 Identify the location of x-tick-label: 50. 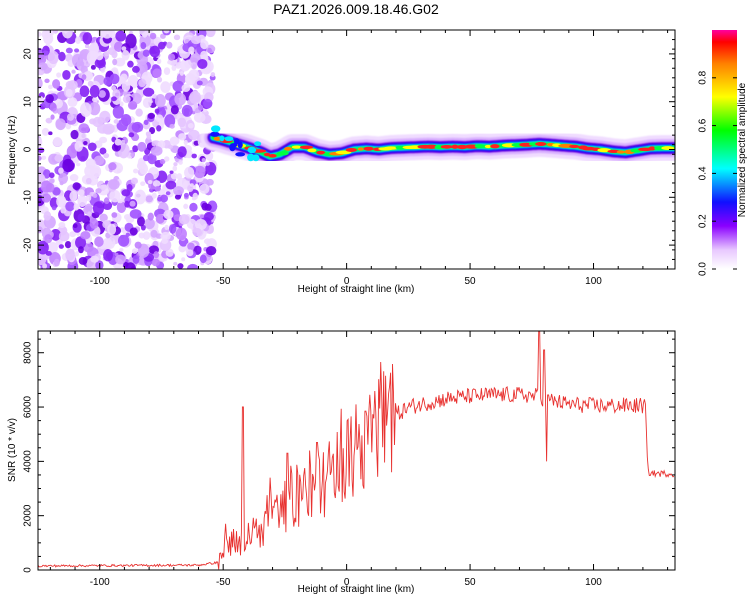
(471, 281).